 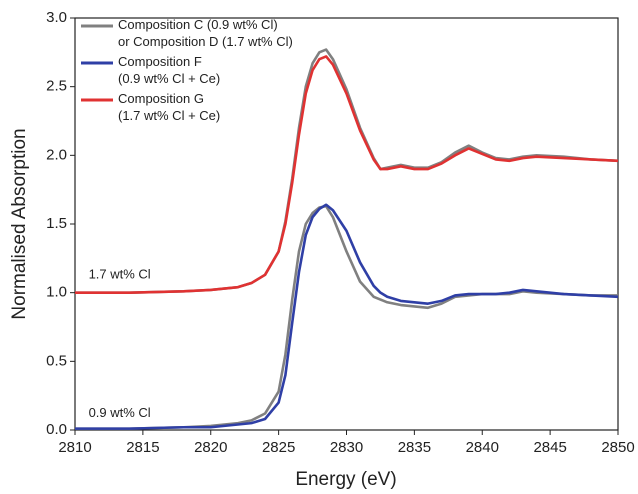 What do you see at coordinates (142, 447) in the screenshot?
I see `x-tick-label: 2815` at bounding box center [142, 447].